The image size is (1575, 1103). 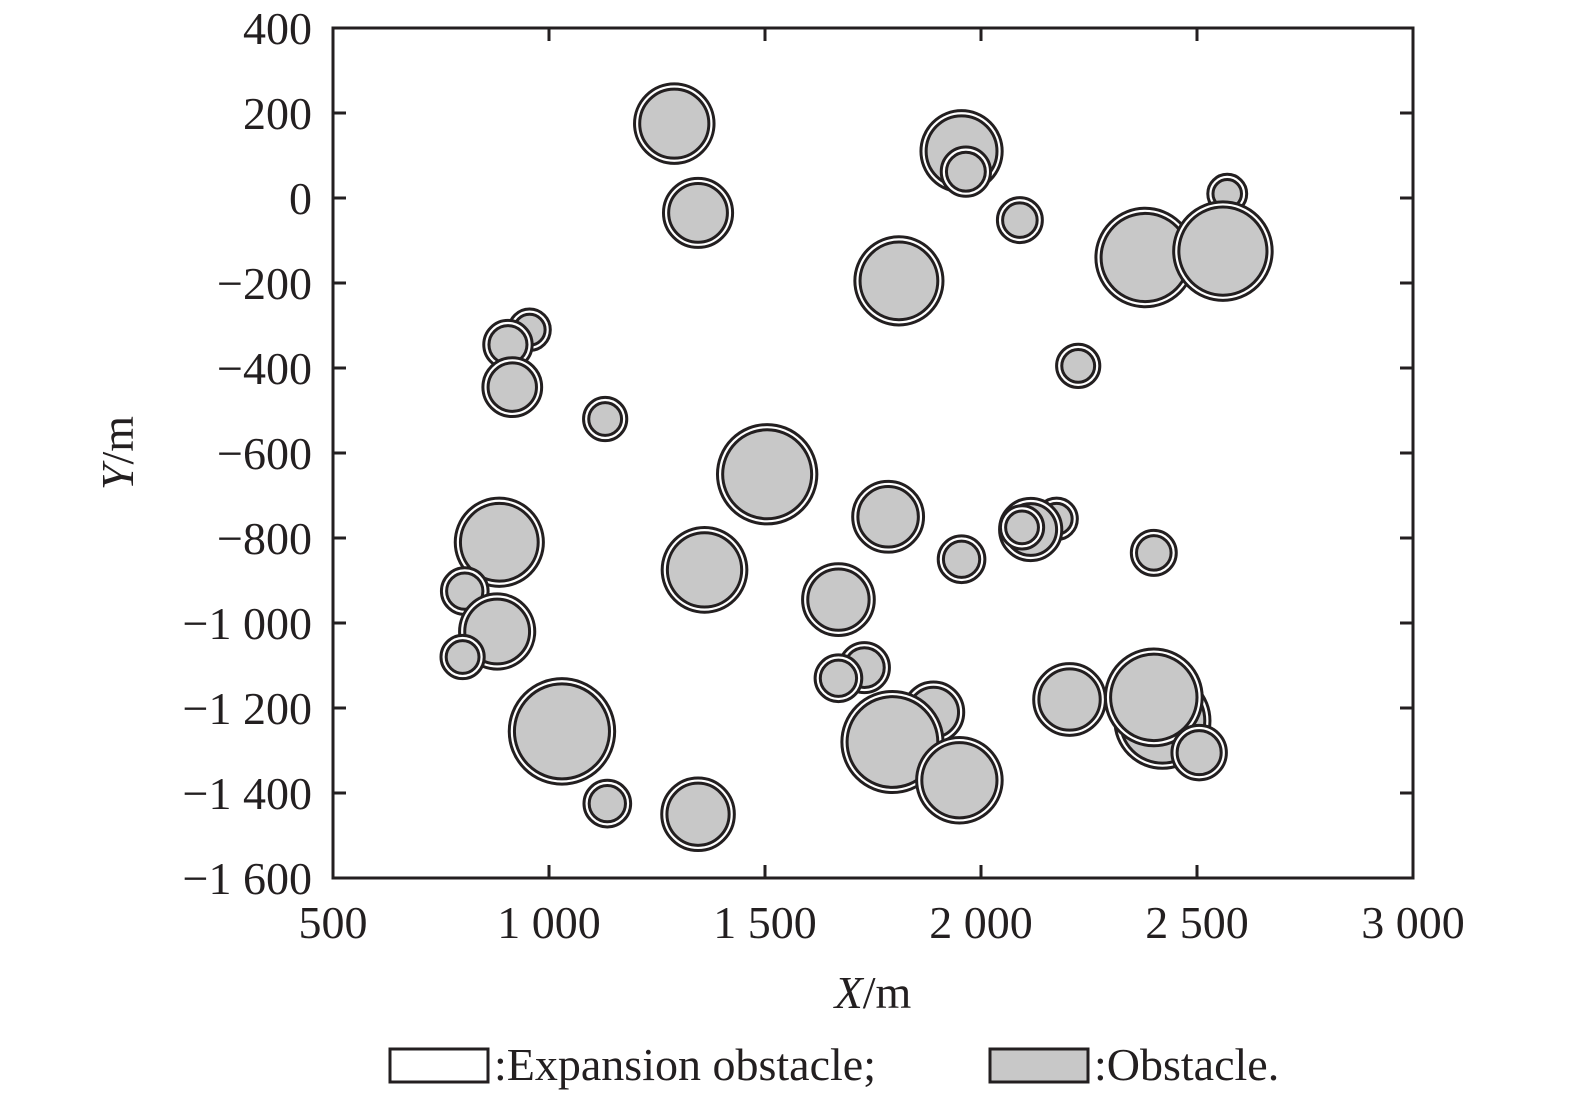 I want to click on x-axis-var: X, so click(x=849, y=992).